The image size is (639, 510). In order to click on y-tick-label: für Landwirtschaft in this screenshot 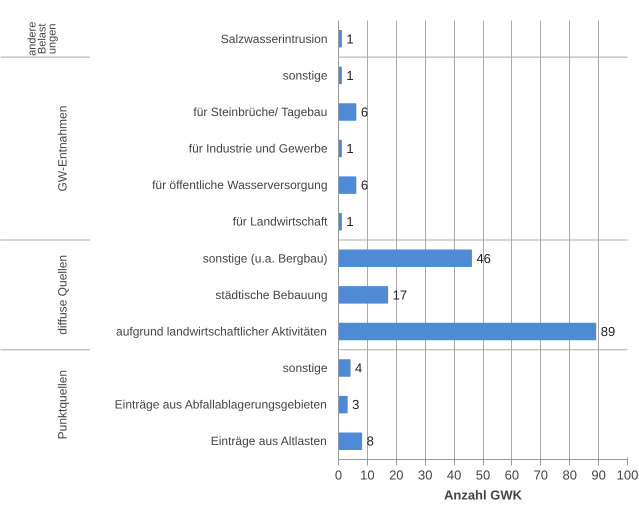, I will do `click(280, 221)`.